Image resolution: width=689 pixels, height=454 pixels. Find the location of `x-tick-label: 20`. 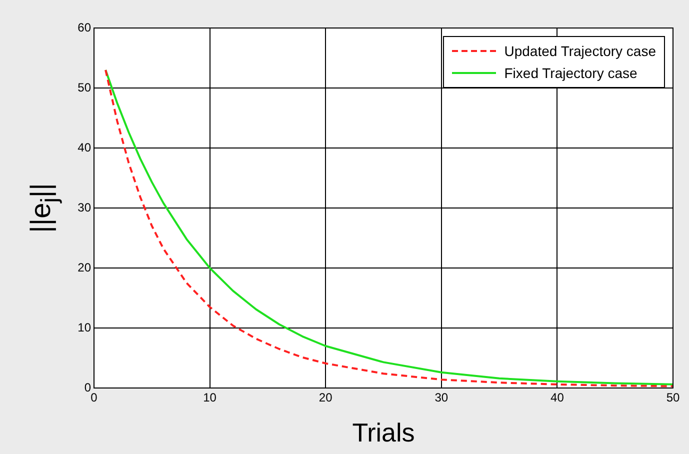

x-tick-label: 20 is located at coordinates (325, 397).